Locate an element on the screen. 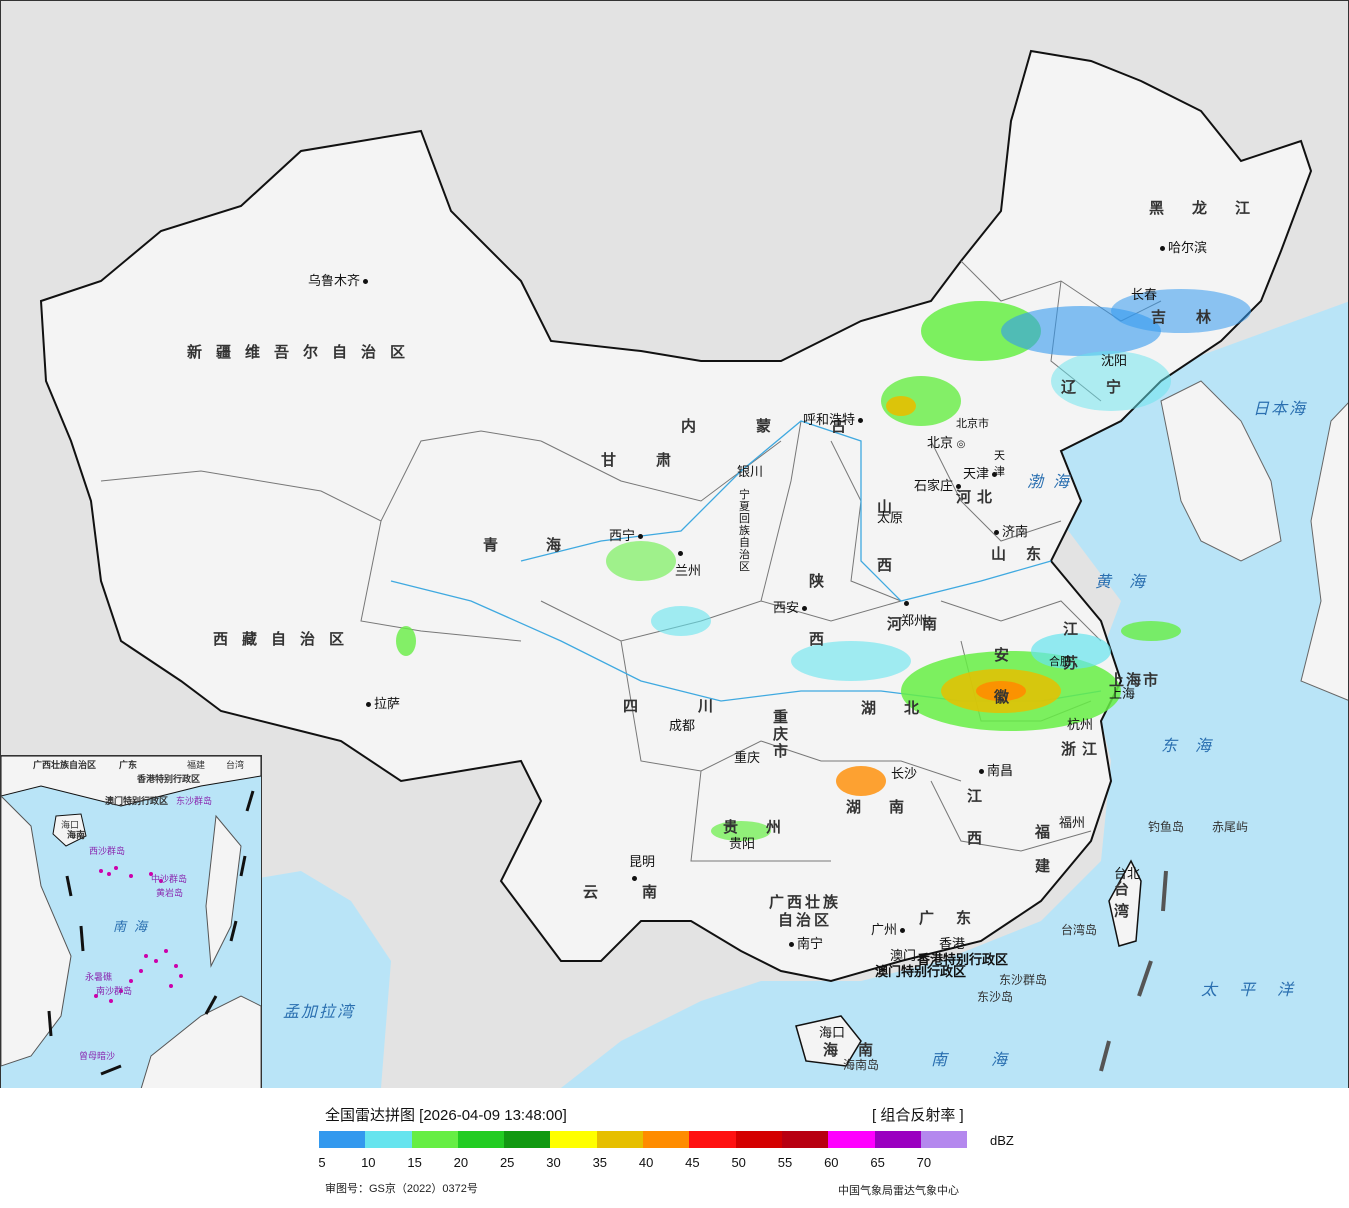  province-label: 四川 is located at coordinates (698, 706).